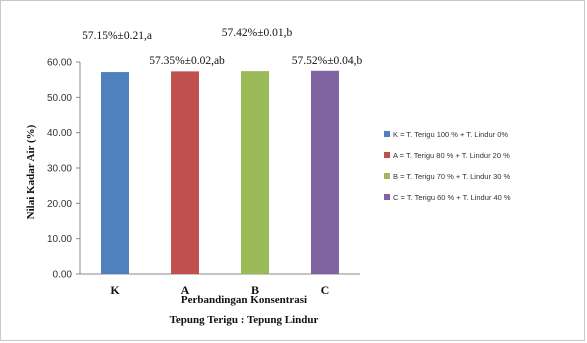 This screenshot has height=343, width=587. What do you see at coordinates (451, 155) in the screenshot?
I see `legend-entry: A = T. Terigu 80 % + T. Lindur 20 %` at bounding box center [451, 155].